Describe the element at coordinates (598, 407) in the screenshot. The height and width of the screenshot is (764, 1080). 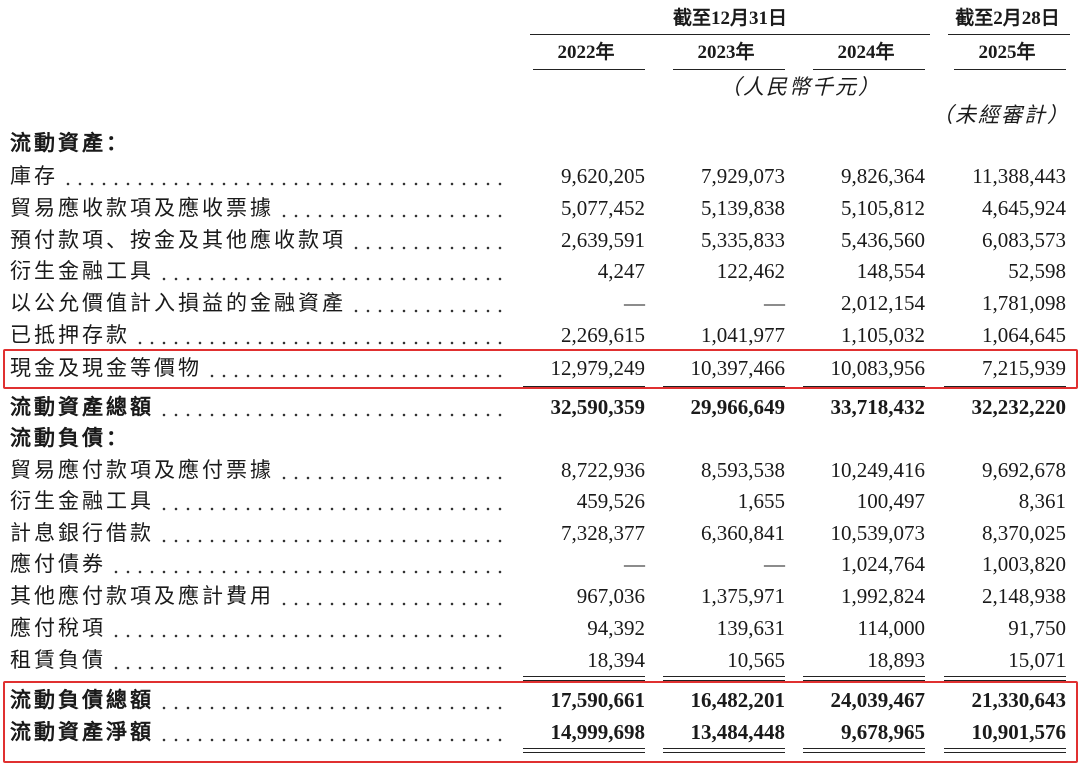
I see `cell: 32,590,359` at that location.